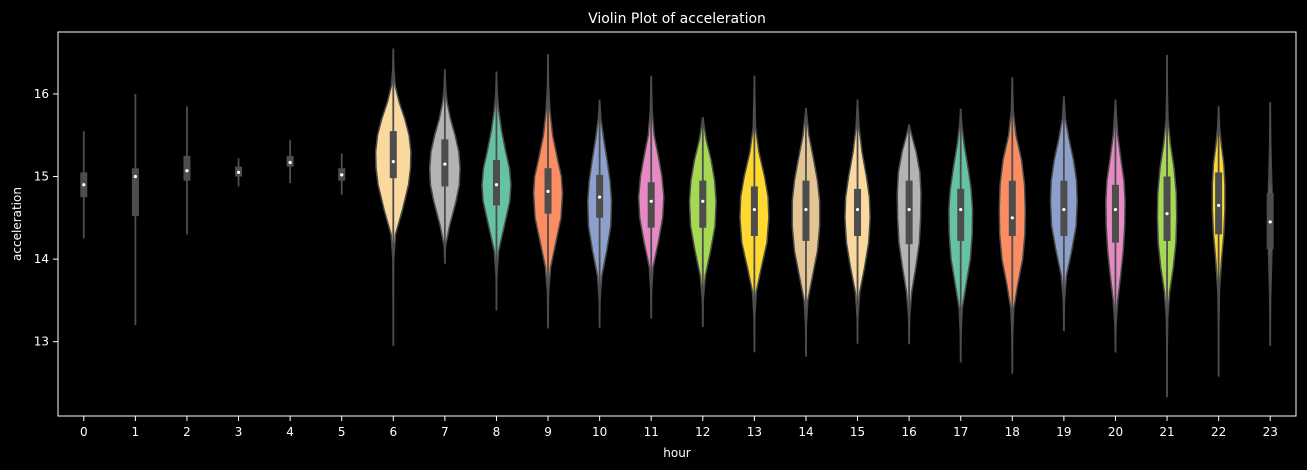  What do you see at coordinates (908, 432) in the screenshot?
I see `x-tick-label: 16` at bounding box center [908, 432].